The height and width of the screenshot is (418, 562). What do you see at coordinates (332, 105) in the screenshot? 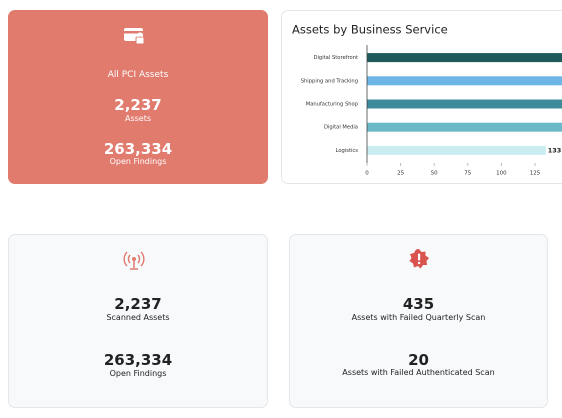
I see `y-tick-label: Manufacturing Shop` at bounding box center [332, 105].